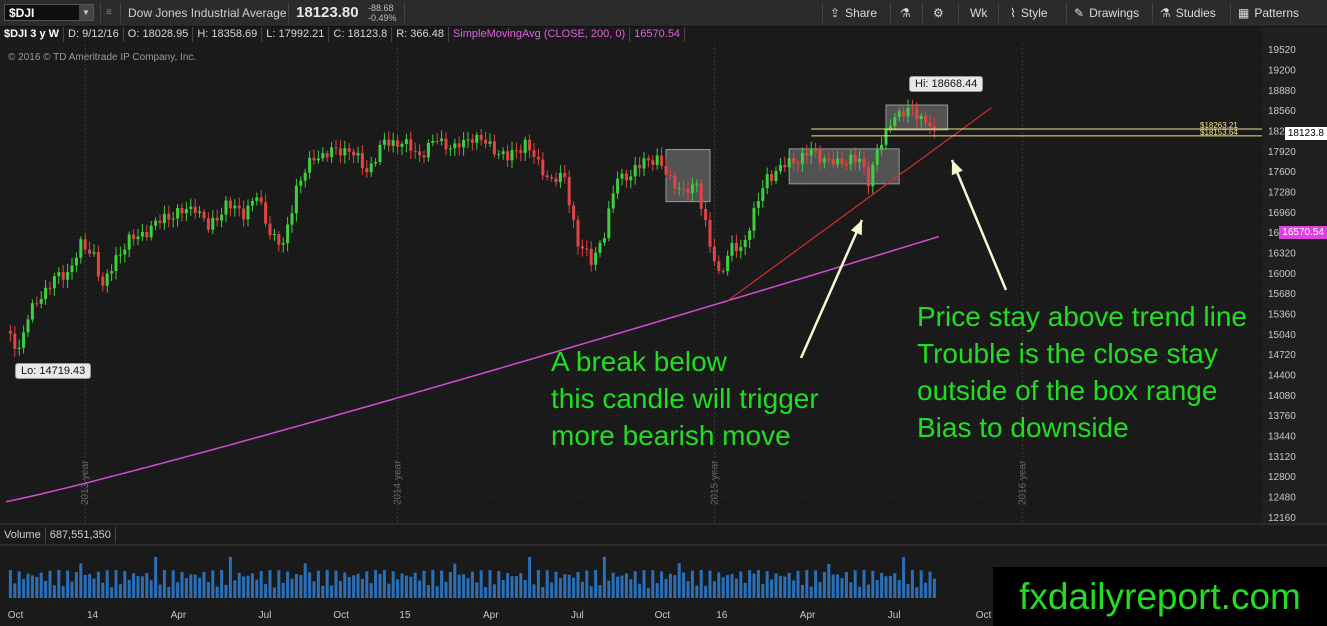  What do you see at coordinates (979, 13) in the screenshot?
I see `period-button: Wk` at bounding box center [979, 13].